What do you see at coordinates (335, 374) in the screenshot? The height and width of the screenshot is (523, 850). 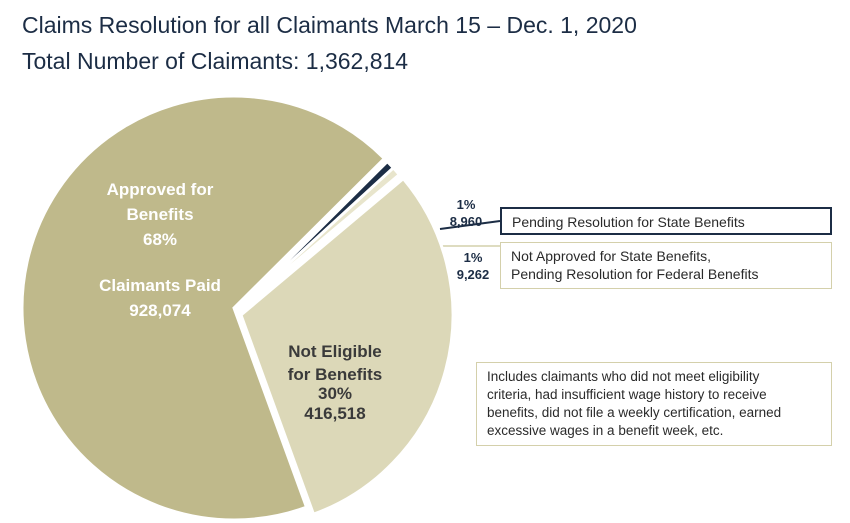 I see `not-eligible-label-line-2: for Benefits` at bounding box center [335, 374].